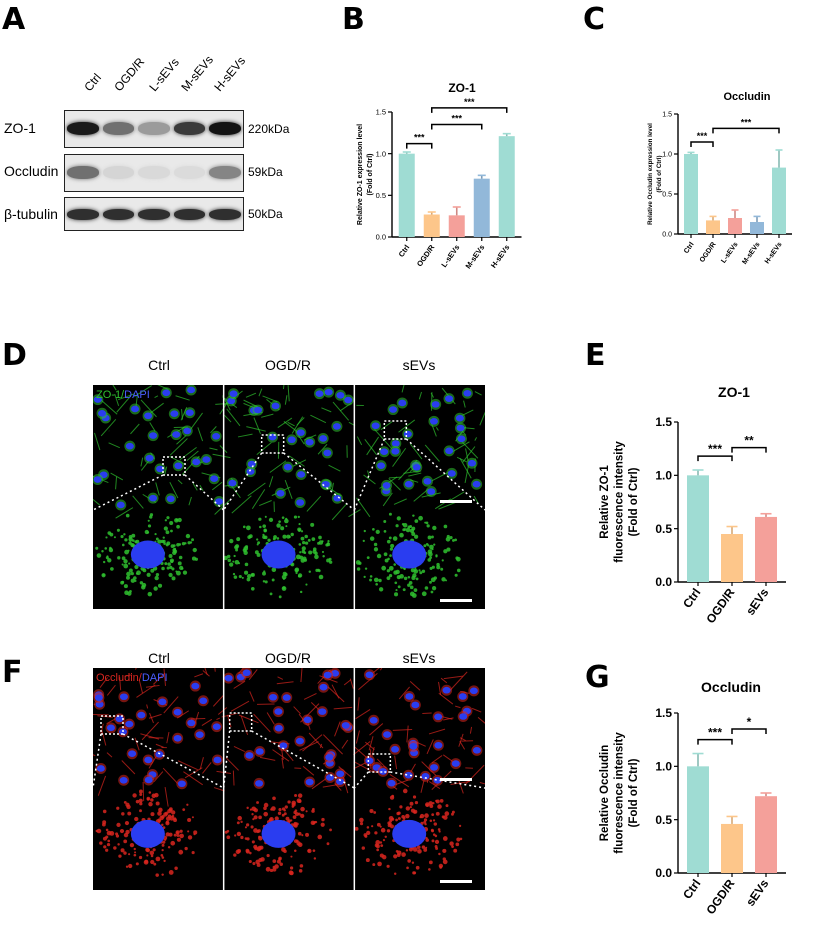  Describe the element at coordinates (729, 253) in the screenshot. I see `x-tick-label: L-sEVs` at that location.